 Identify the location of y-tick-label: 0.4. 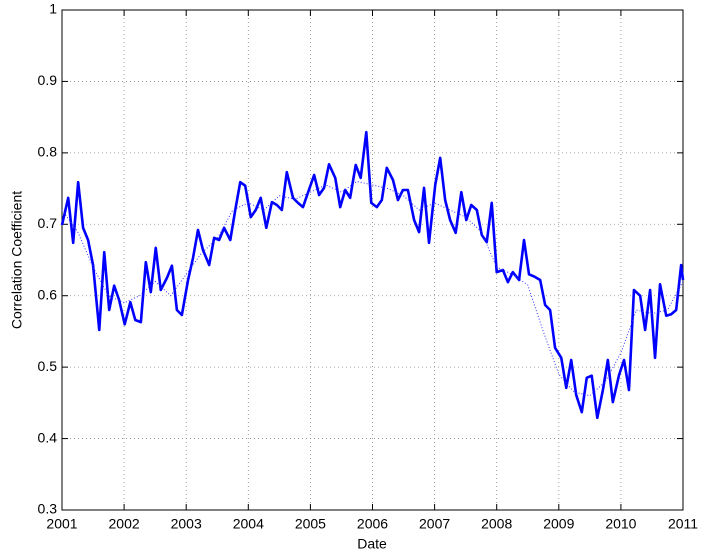
(48, 437).